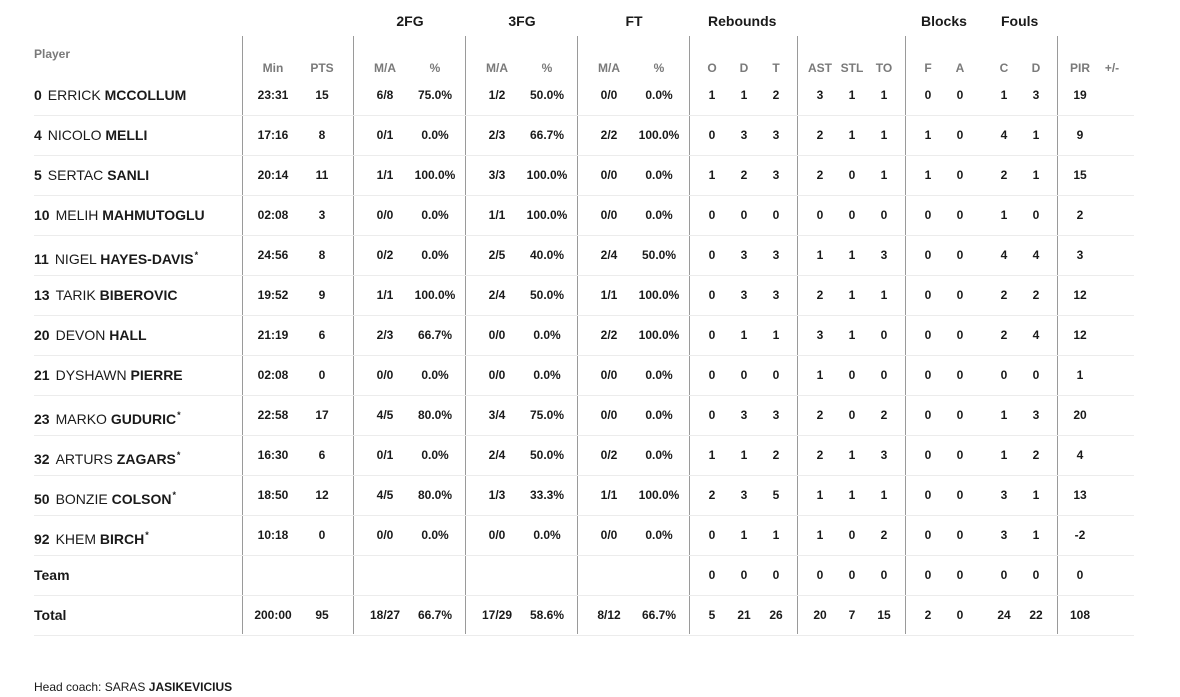 The height and width of the screenshot is (697, 1180). What do you see at coordinates (42, 295) in the screenshot?
I see `player-number: 13` at bounding box center [42, 295].